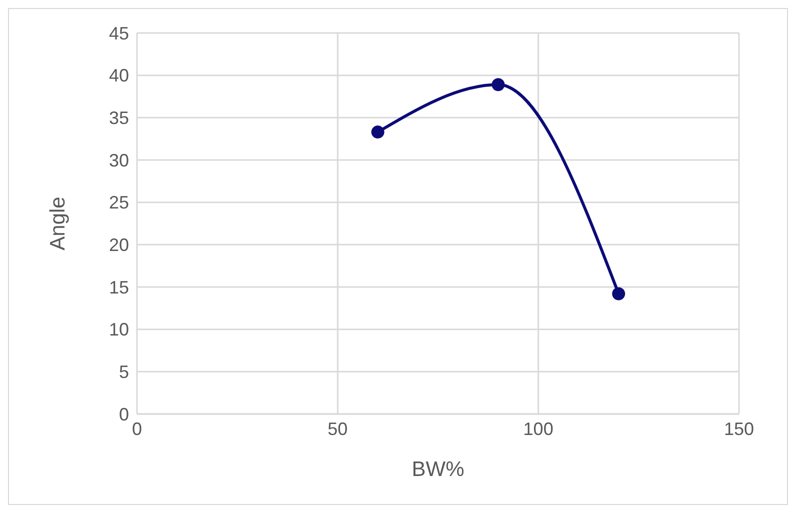 Image resolution: width=796 pixels, height=513 pixels. Describe the element at coordinates (739, 428) in the screenshot. I see `x-tick-label: 150` at that location.